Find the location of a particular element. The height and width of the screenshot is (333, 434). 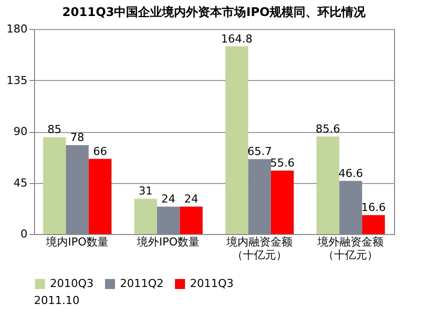

y-tick-label: 45 is located at coordinates (21, 183).